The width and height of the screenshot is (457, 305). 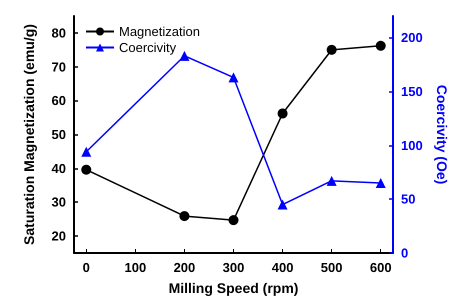 I want to click on x-tick-label: 400, so click(x=283, y=267).